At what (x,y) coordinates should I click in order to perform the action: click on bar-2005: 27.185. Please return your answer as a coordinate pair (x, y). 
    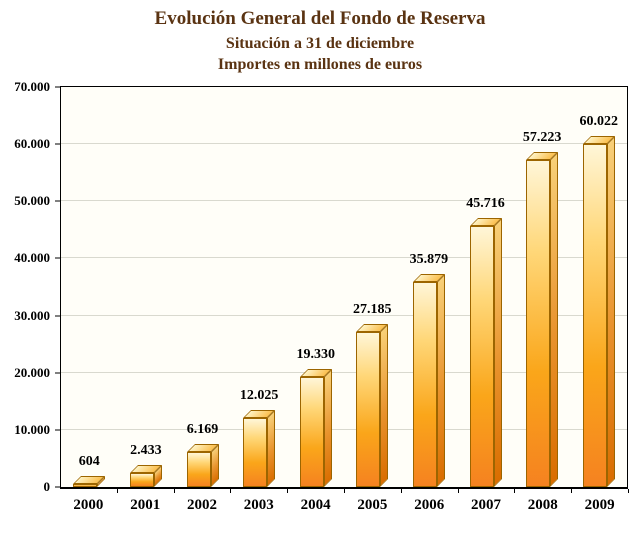
    Looking at the image, I should click on (372, 287).